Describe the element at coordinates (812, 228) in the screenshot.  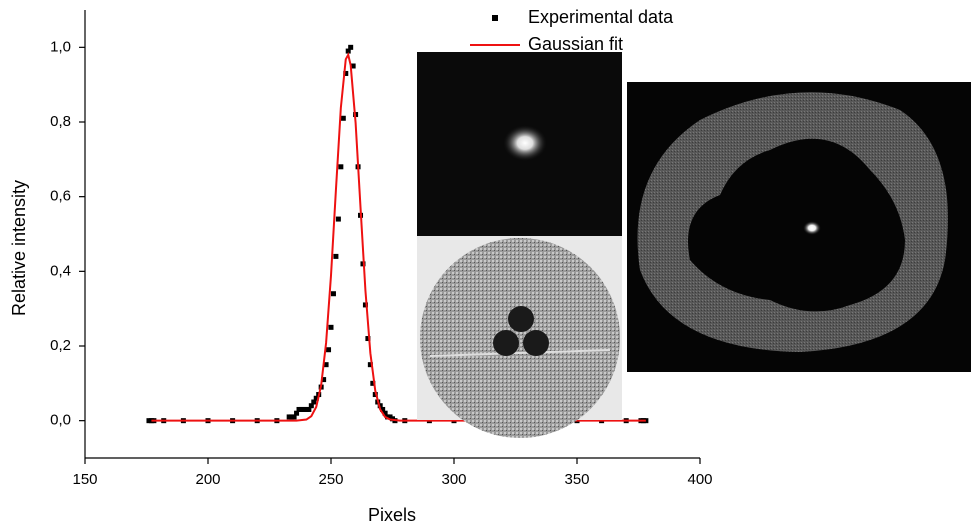
I see `mode-spot` at that location.